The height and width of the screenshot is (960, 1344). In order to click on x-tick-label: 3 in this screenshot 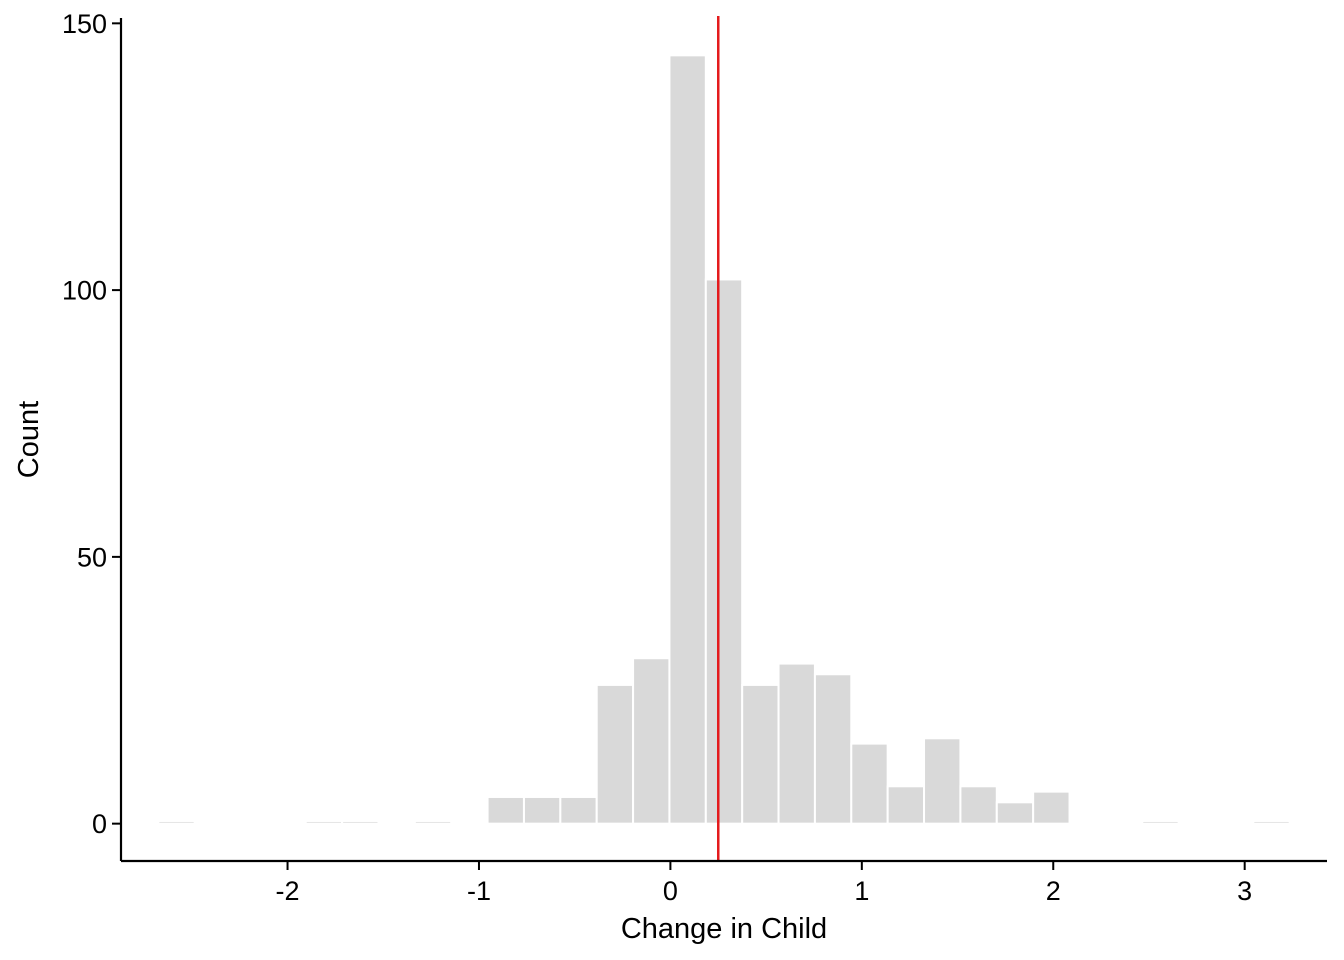, I will do `click(1244, 891)`.